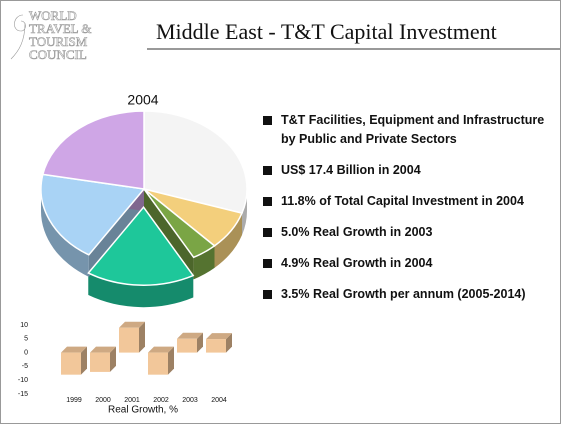  Describe the element at coordinates (53, 15) in the screenshot. I see `logo-line: WORLD` at that location.